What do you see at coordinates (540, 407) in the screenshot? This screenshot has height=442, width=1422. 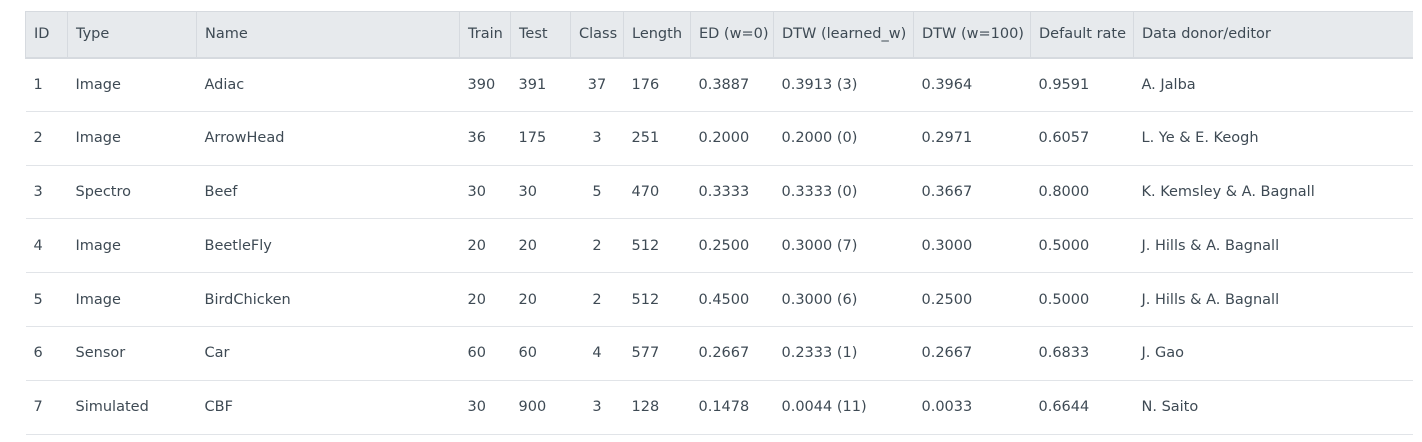 I see `cell-test: 900` at bounding box center [540, 407].